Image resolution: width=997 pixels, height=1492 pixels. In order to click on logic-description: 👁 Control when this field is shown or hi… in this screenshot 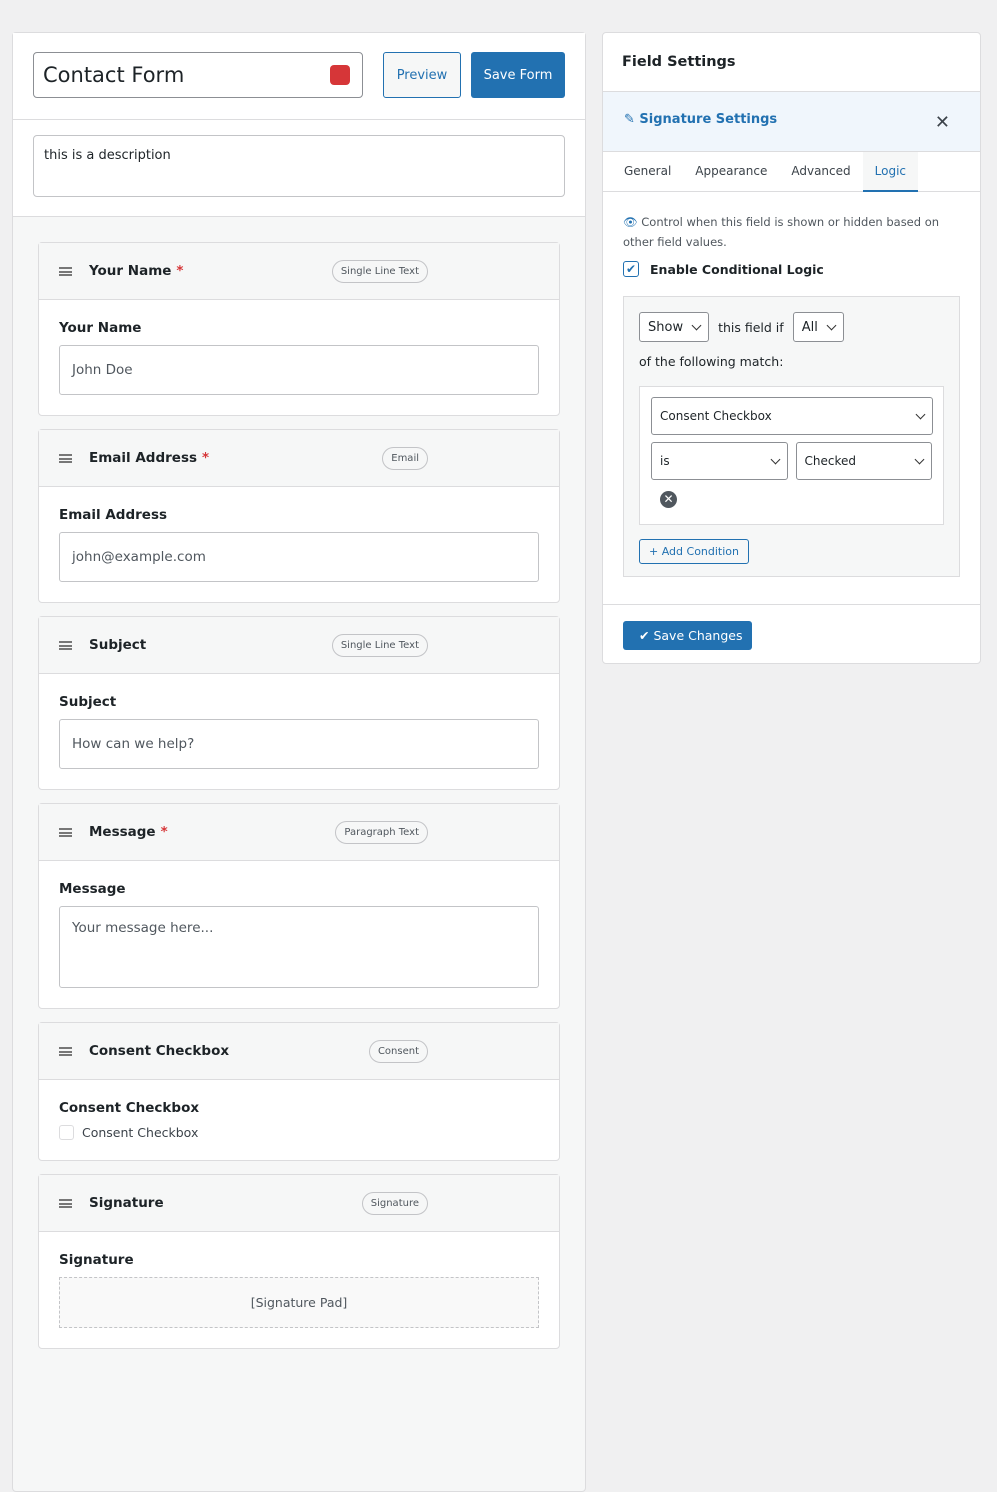, I will do `click(791, 232)`.